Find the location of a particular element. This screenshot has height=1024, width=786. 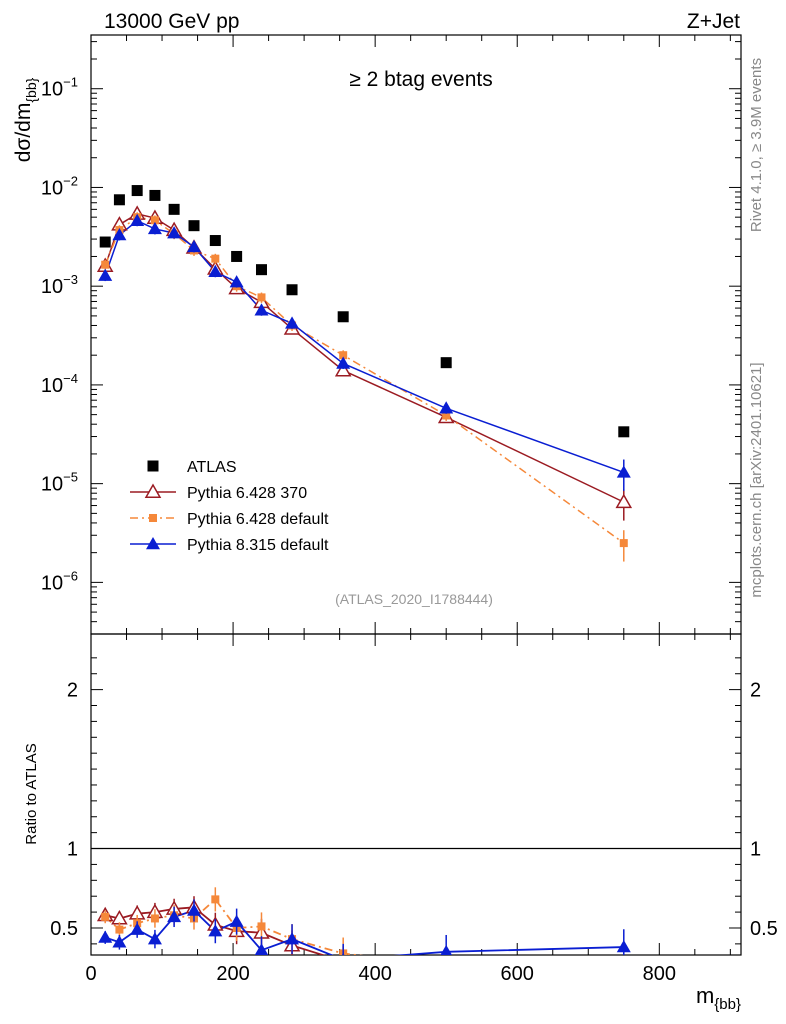

y-tick-label: 10⁻¹ is located at coordinates (59, 88).